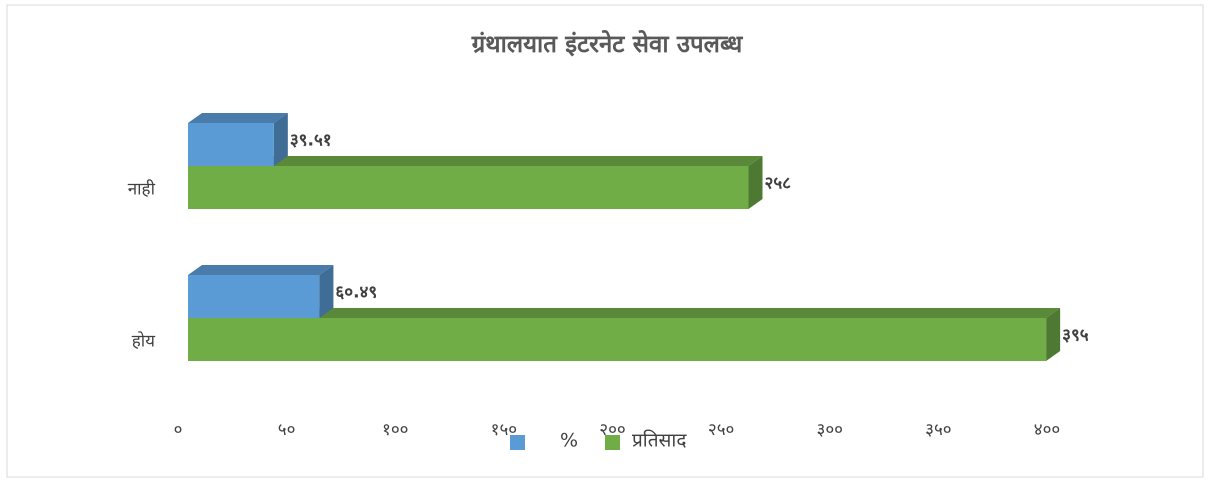  Describe the element at coordinates (395, 430) in the screenshot. I see `x-tick-label: १००` at that location.